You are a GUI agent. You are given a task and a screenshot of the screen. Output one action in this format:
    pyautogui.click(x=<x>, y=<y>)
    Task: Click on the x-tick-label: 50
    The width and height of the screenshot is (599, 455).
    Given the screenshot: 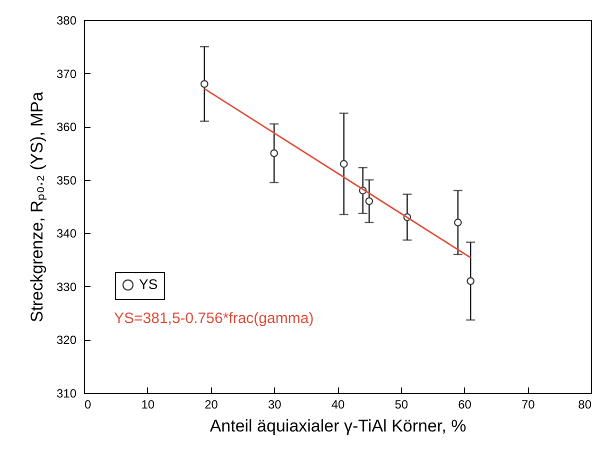 What is the action you would take?
    pyautogui.click(x=401, y=405)
    